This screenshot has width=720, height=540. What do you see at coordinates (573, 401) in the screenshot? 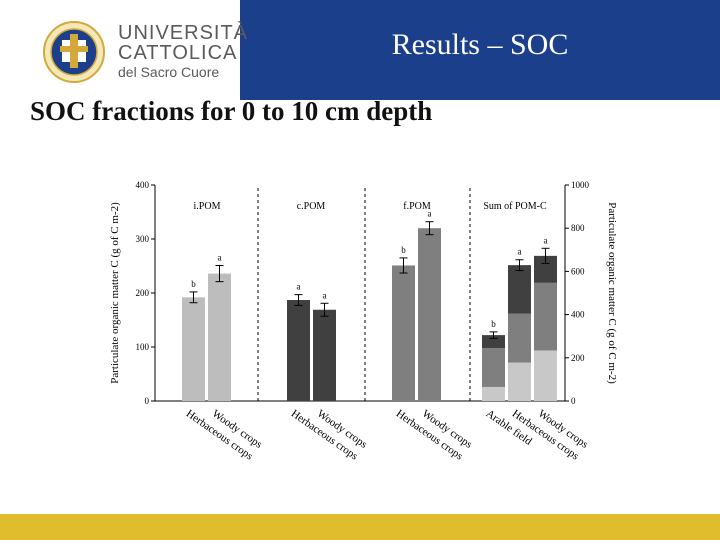
I see `right-tick-label: 0` at bounding box center [573, 401].